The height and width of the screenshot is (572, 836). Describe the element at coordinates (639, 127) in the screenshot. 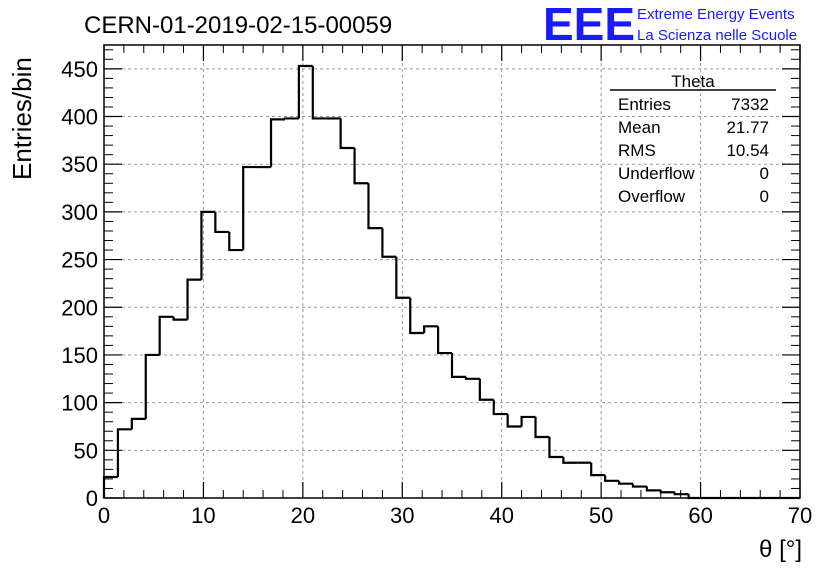

I see `stats-row-label: Mean` at that location.